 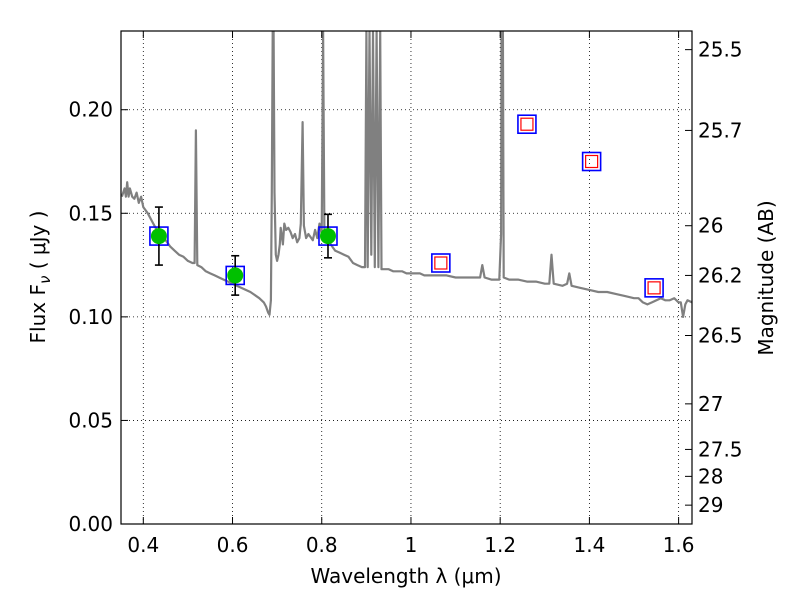 I want to click on y-tick-label: 0.05, so click(x=90, y=420).